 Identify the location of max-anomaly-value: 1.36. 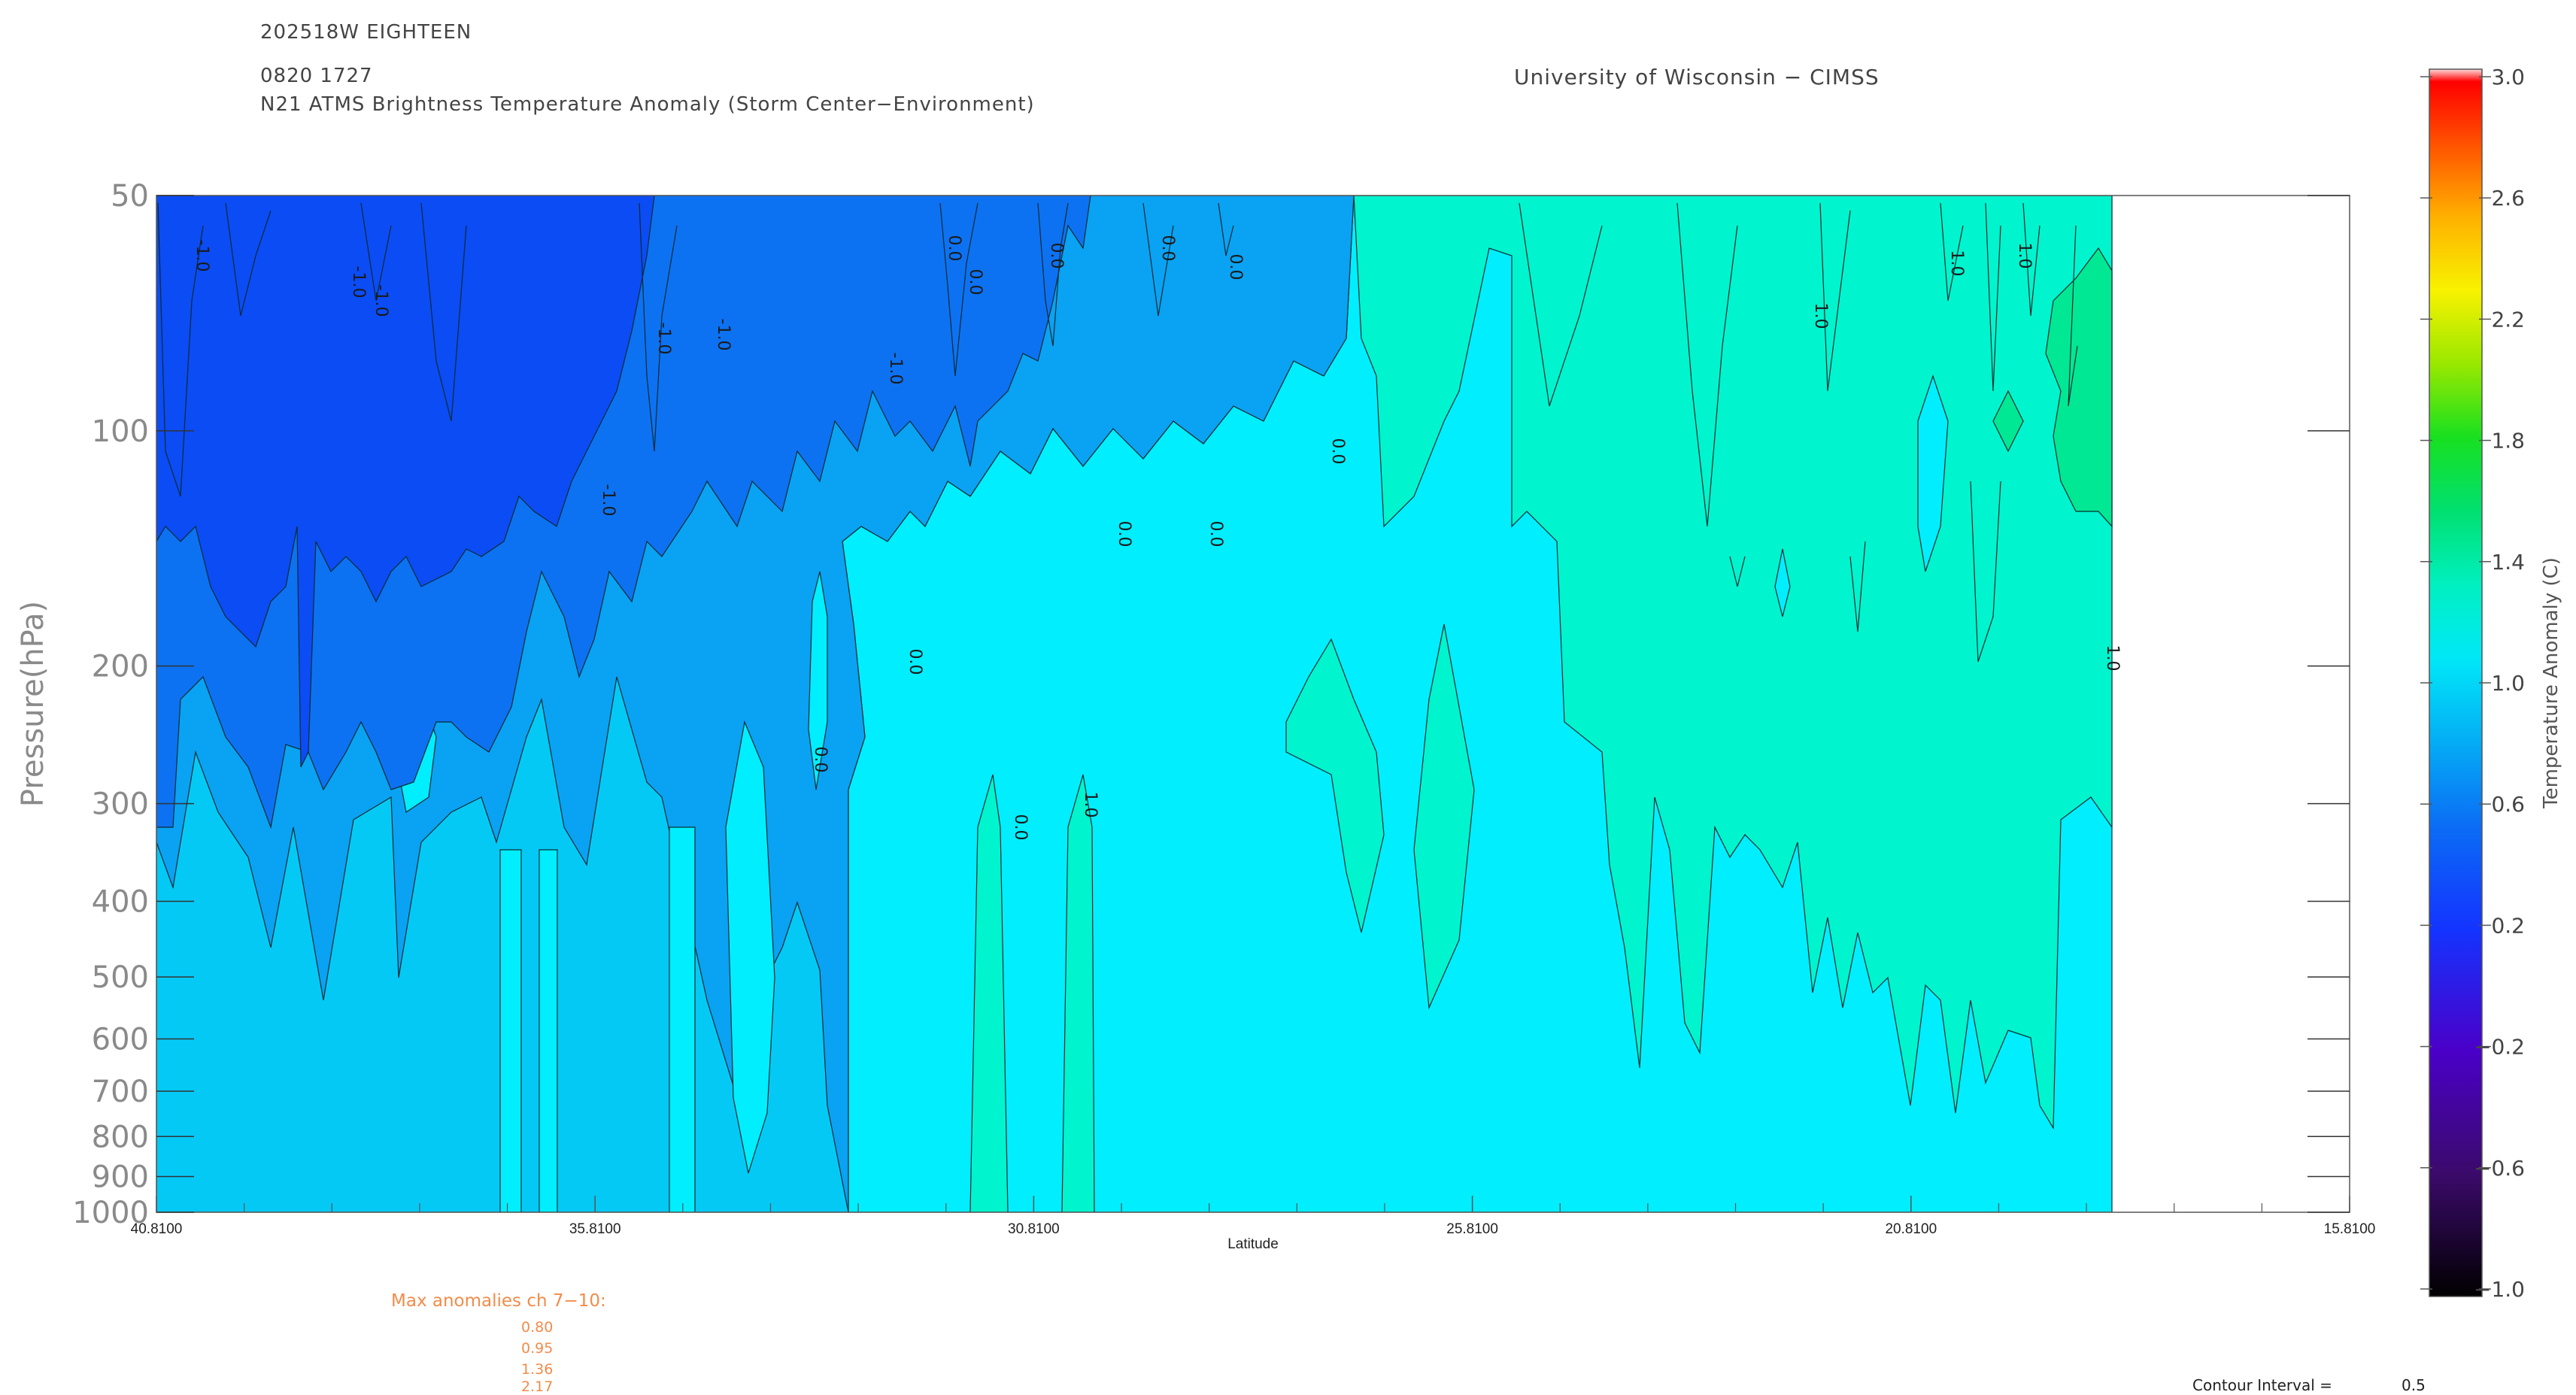
(537, 1369).